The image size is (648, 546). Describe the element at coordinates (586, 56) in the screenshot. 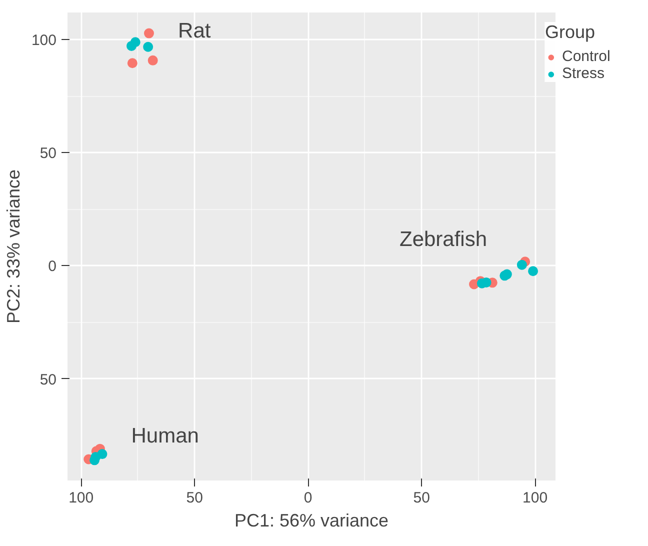

I see `legend-label: Control` at that location.